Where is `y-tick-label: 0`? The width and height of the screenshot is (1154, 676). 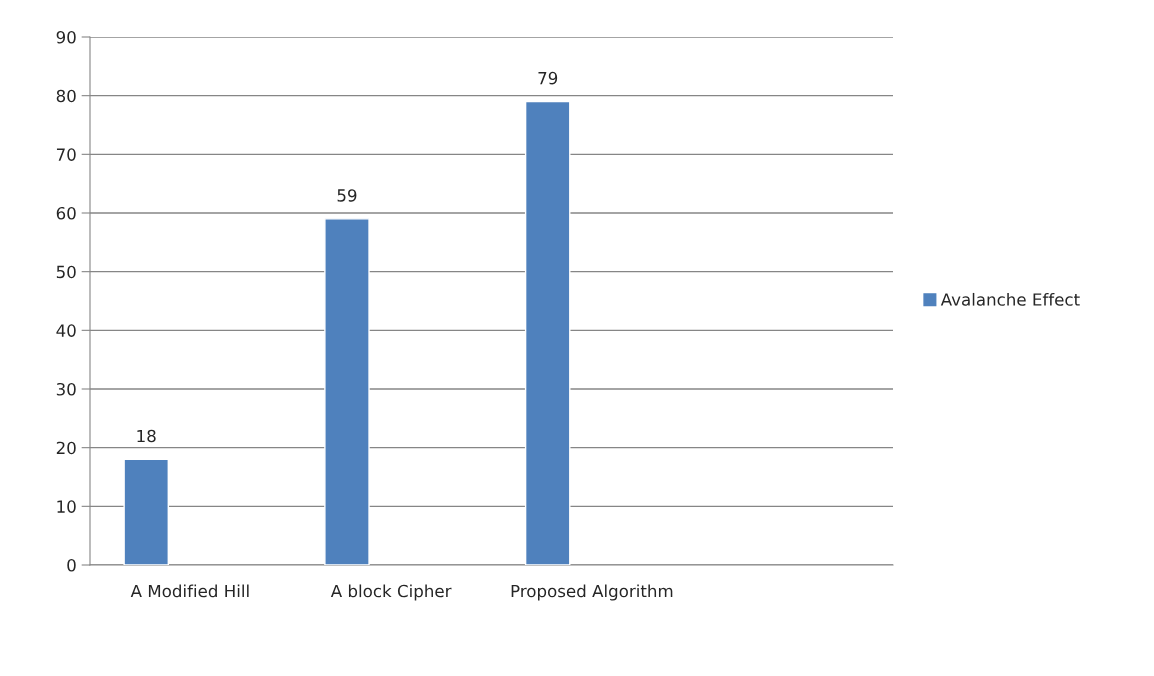
y-tick-label: 0 is located at coordinates (71, 565).